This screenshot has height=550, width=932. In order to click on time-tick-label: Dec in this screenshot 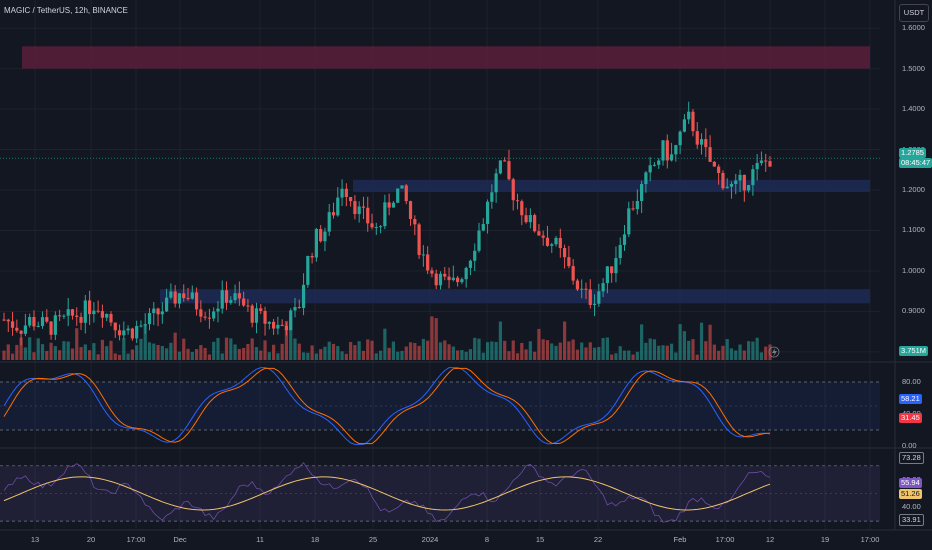, I will do `click(180, 539)`.